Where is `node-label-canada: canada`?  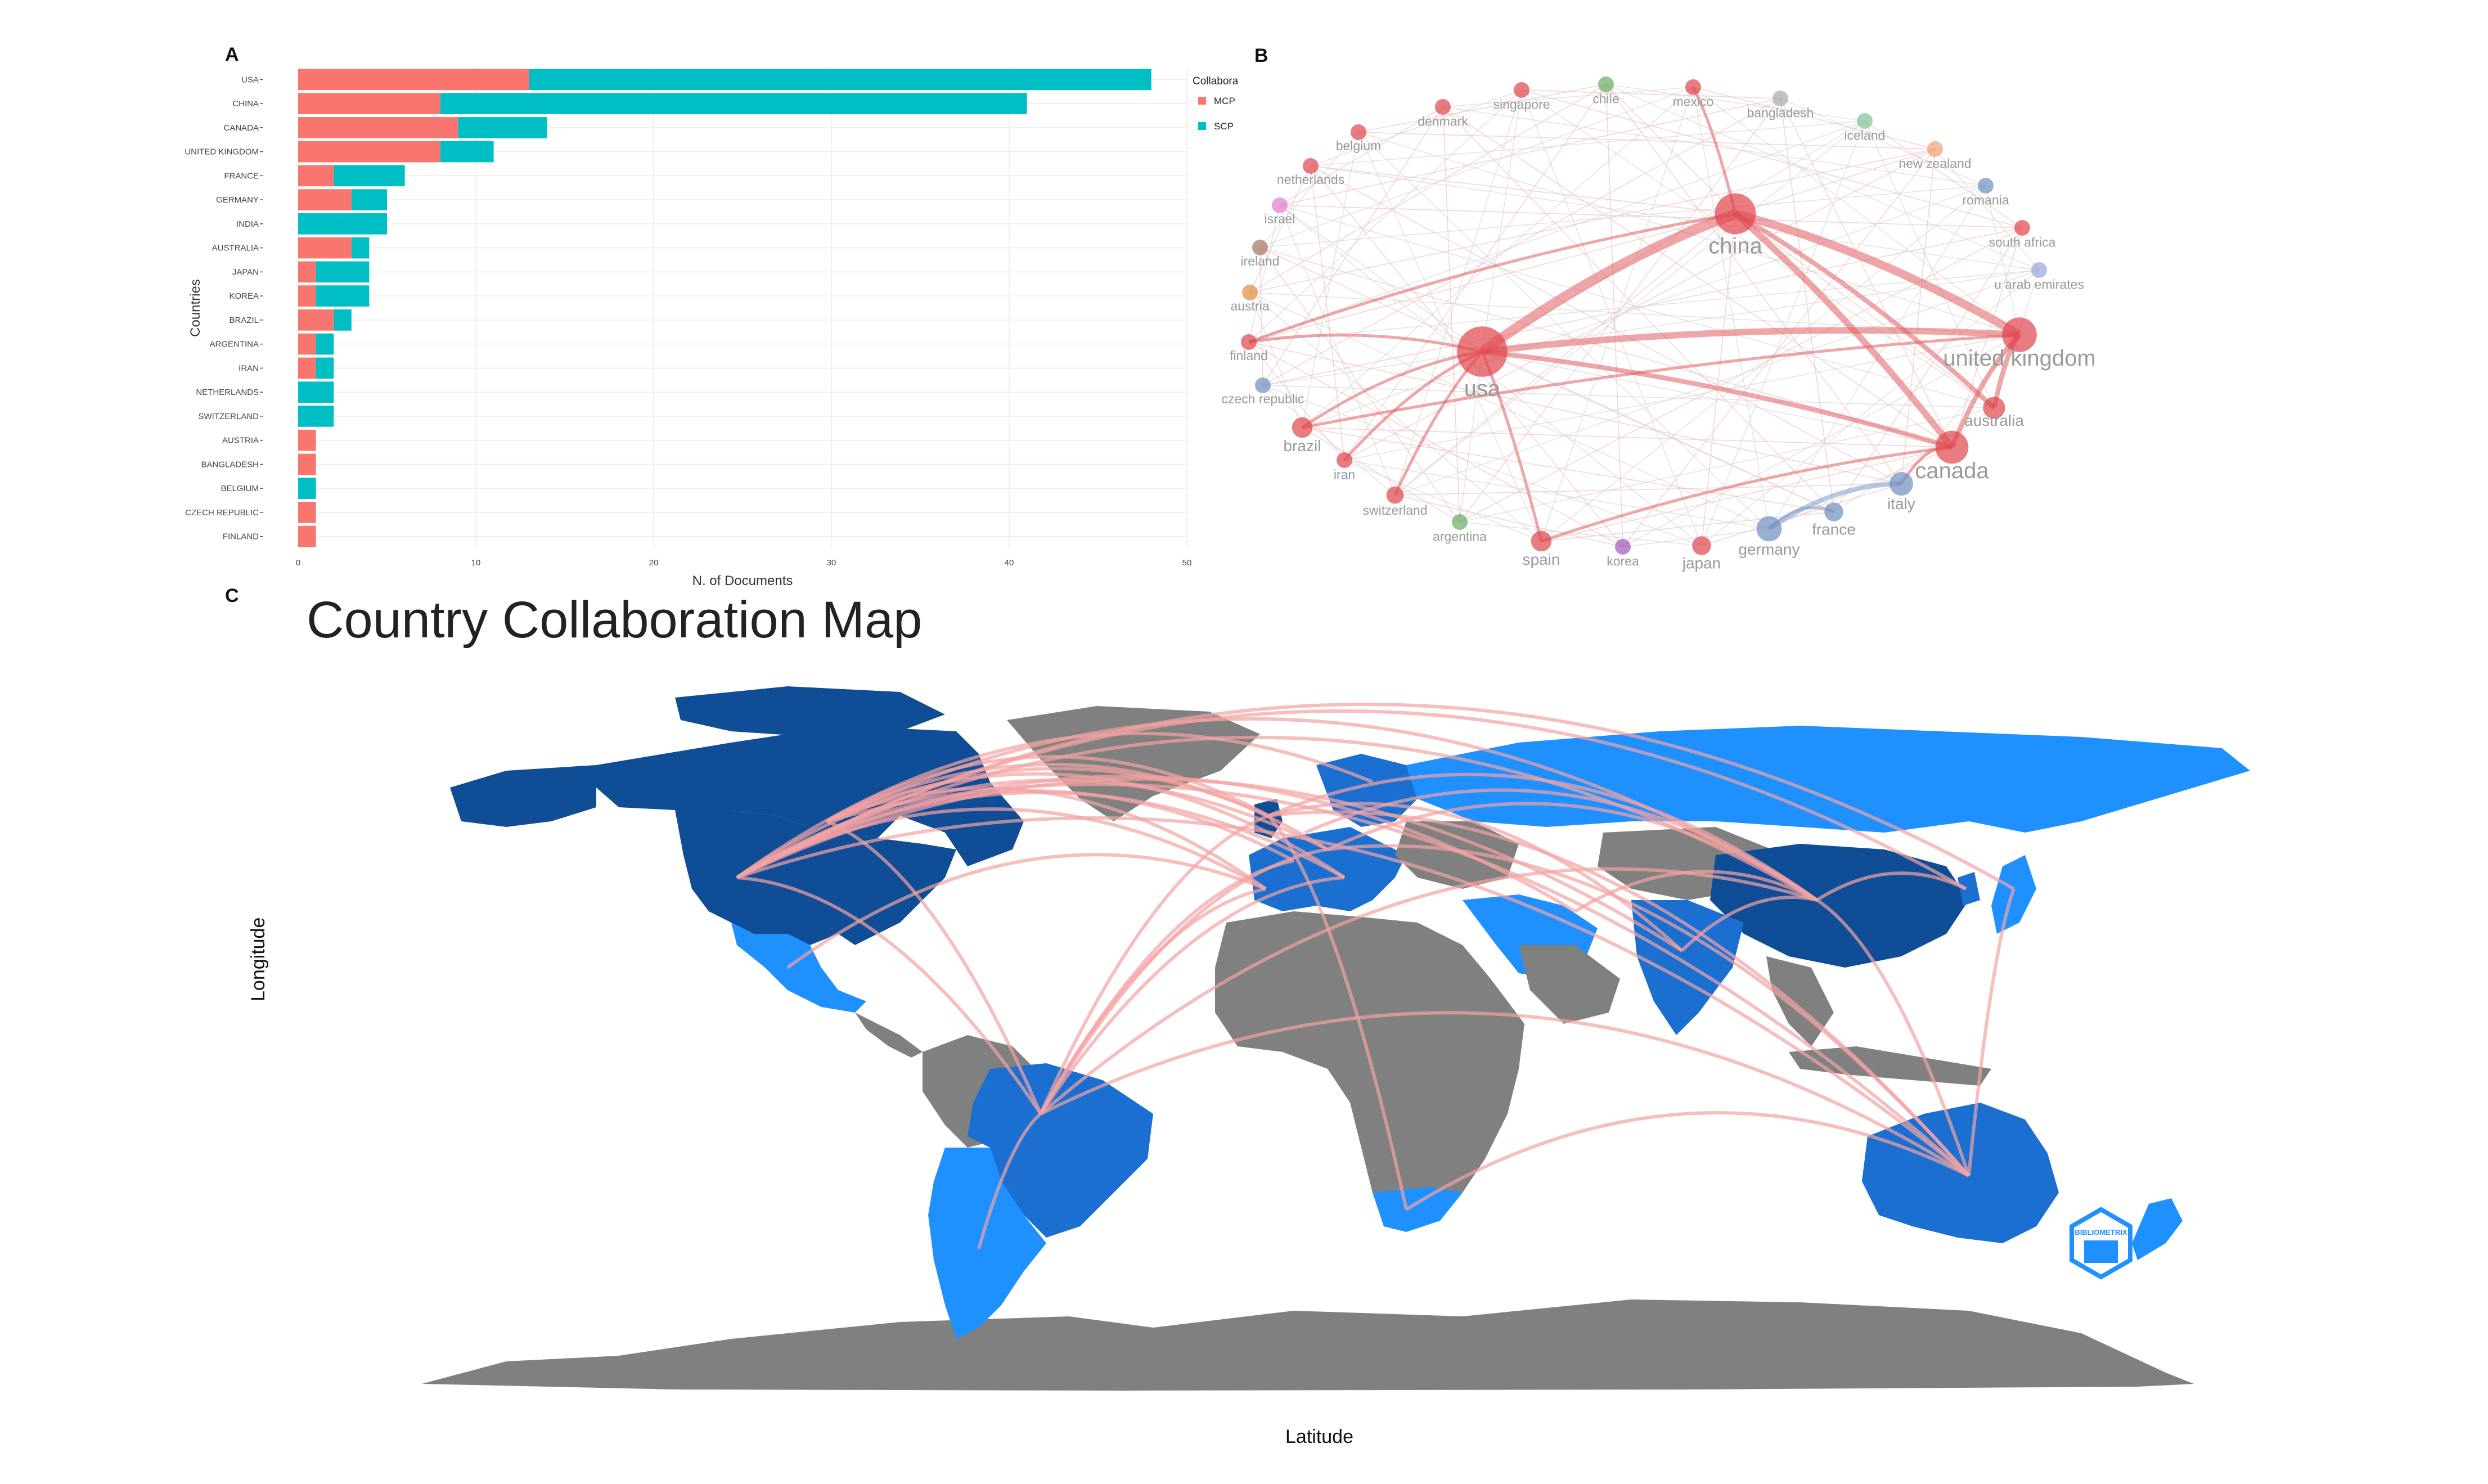
node-label-canada: canada is located at coordinates (1952, 470).